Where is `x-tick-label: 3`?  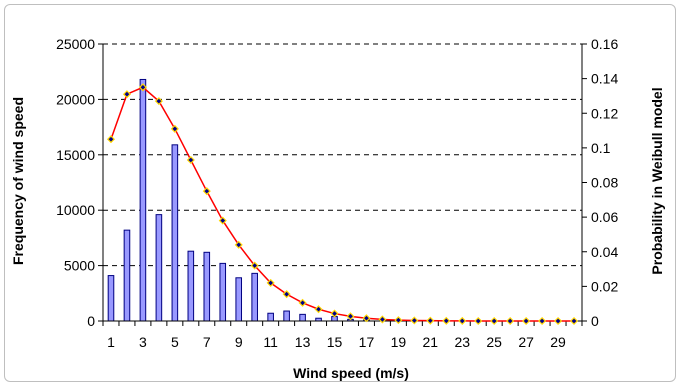
x-tick-label: 3 is located at coordinates (143, 342).